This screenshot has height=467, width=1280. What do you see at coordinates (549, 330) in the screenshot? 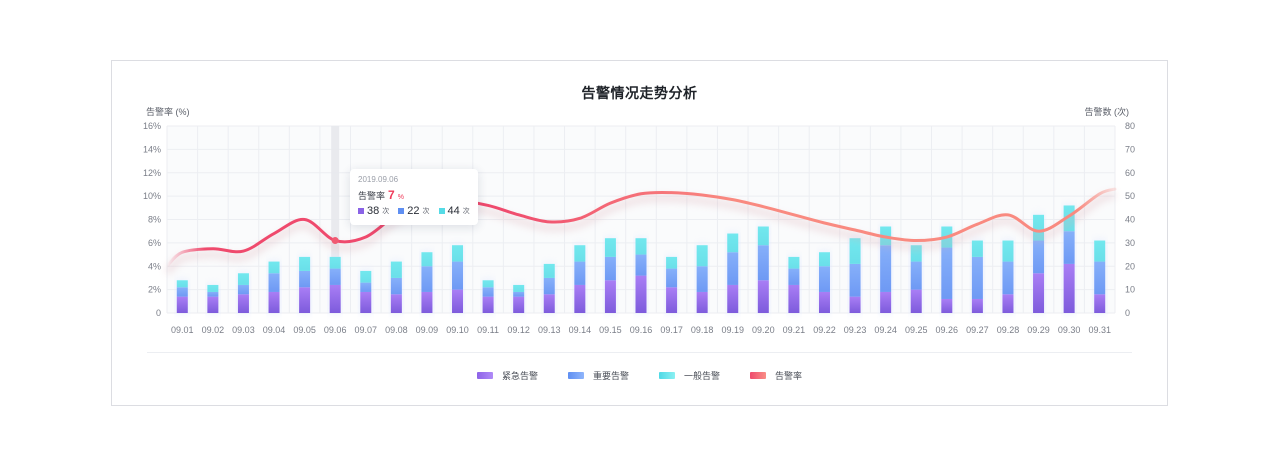
I see `x-tick: 09.13` at bounding box center [549, 330].